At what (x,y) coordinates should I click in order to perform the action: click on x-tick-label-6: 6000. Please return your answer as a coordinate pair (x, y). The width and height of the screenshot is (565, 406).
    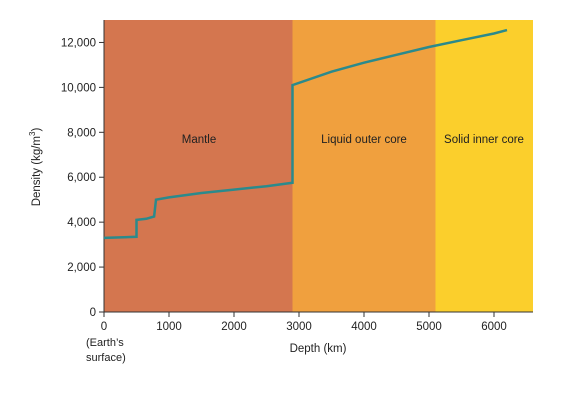
    Looking at the image, I should click on (494, 327).